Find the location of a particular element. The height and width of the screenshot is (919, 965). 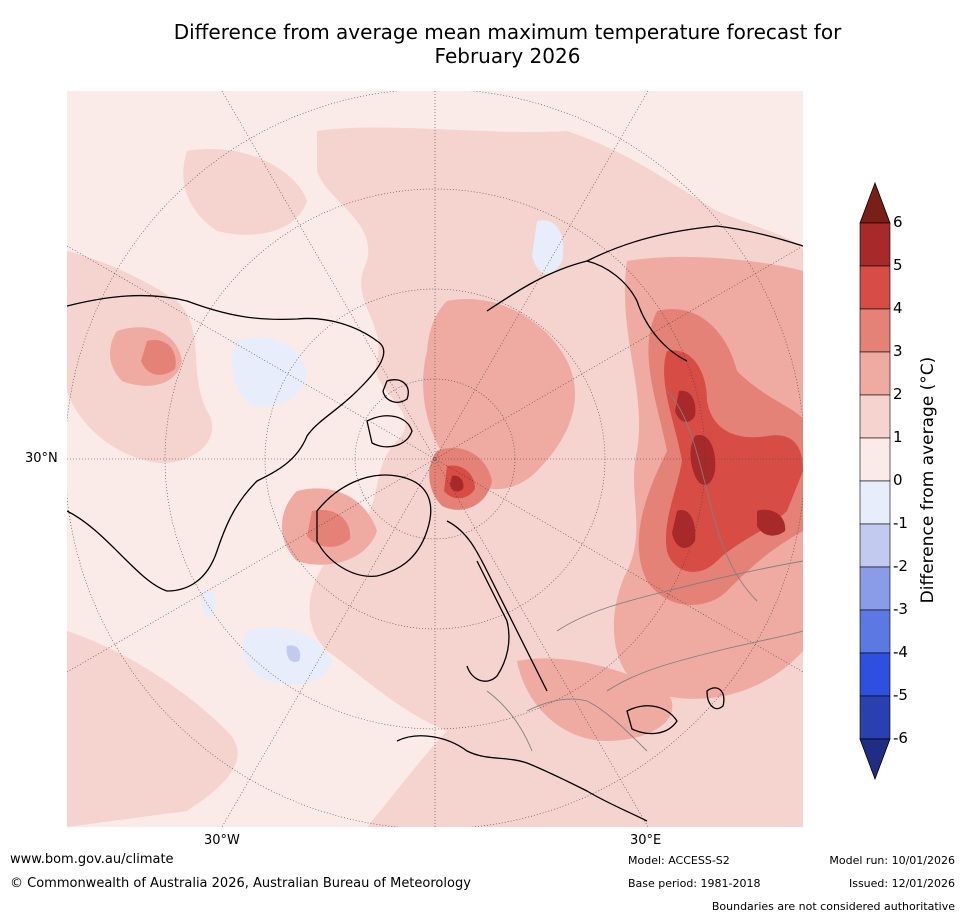

colorbar is located at coordinates (875, 481).